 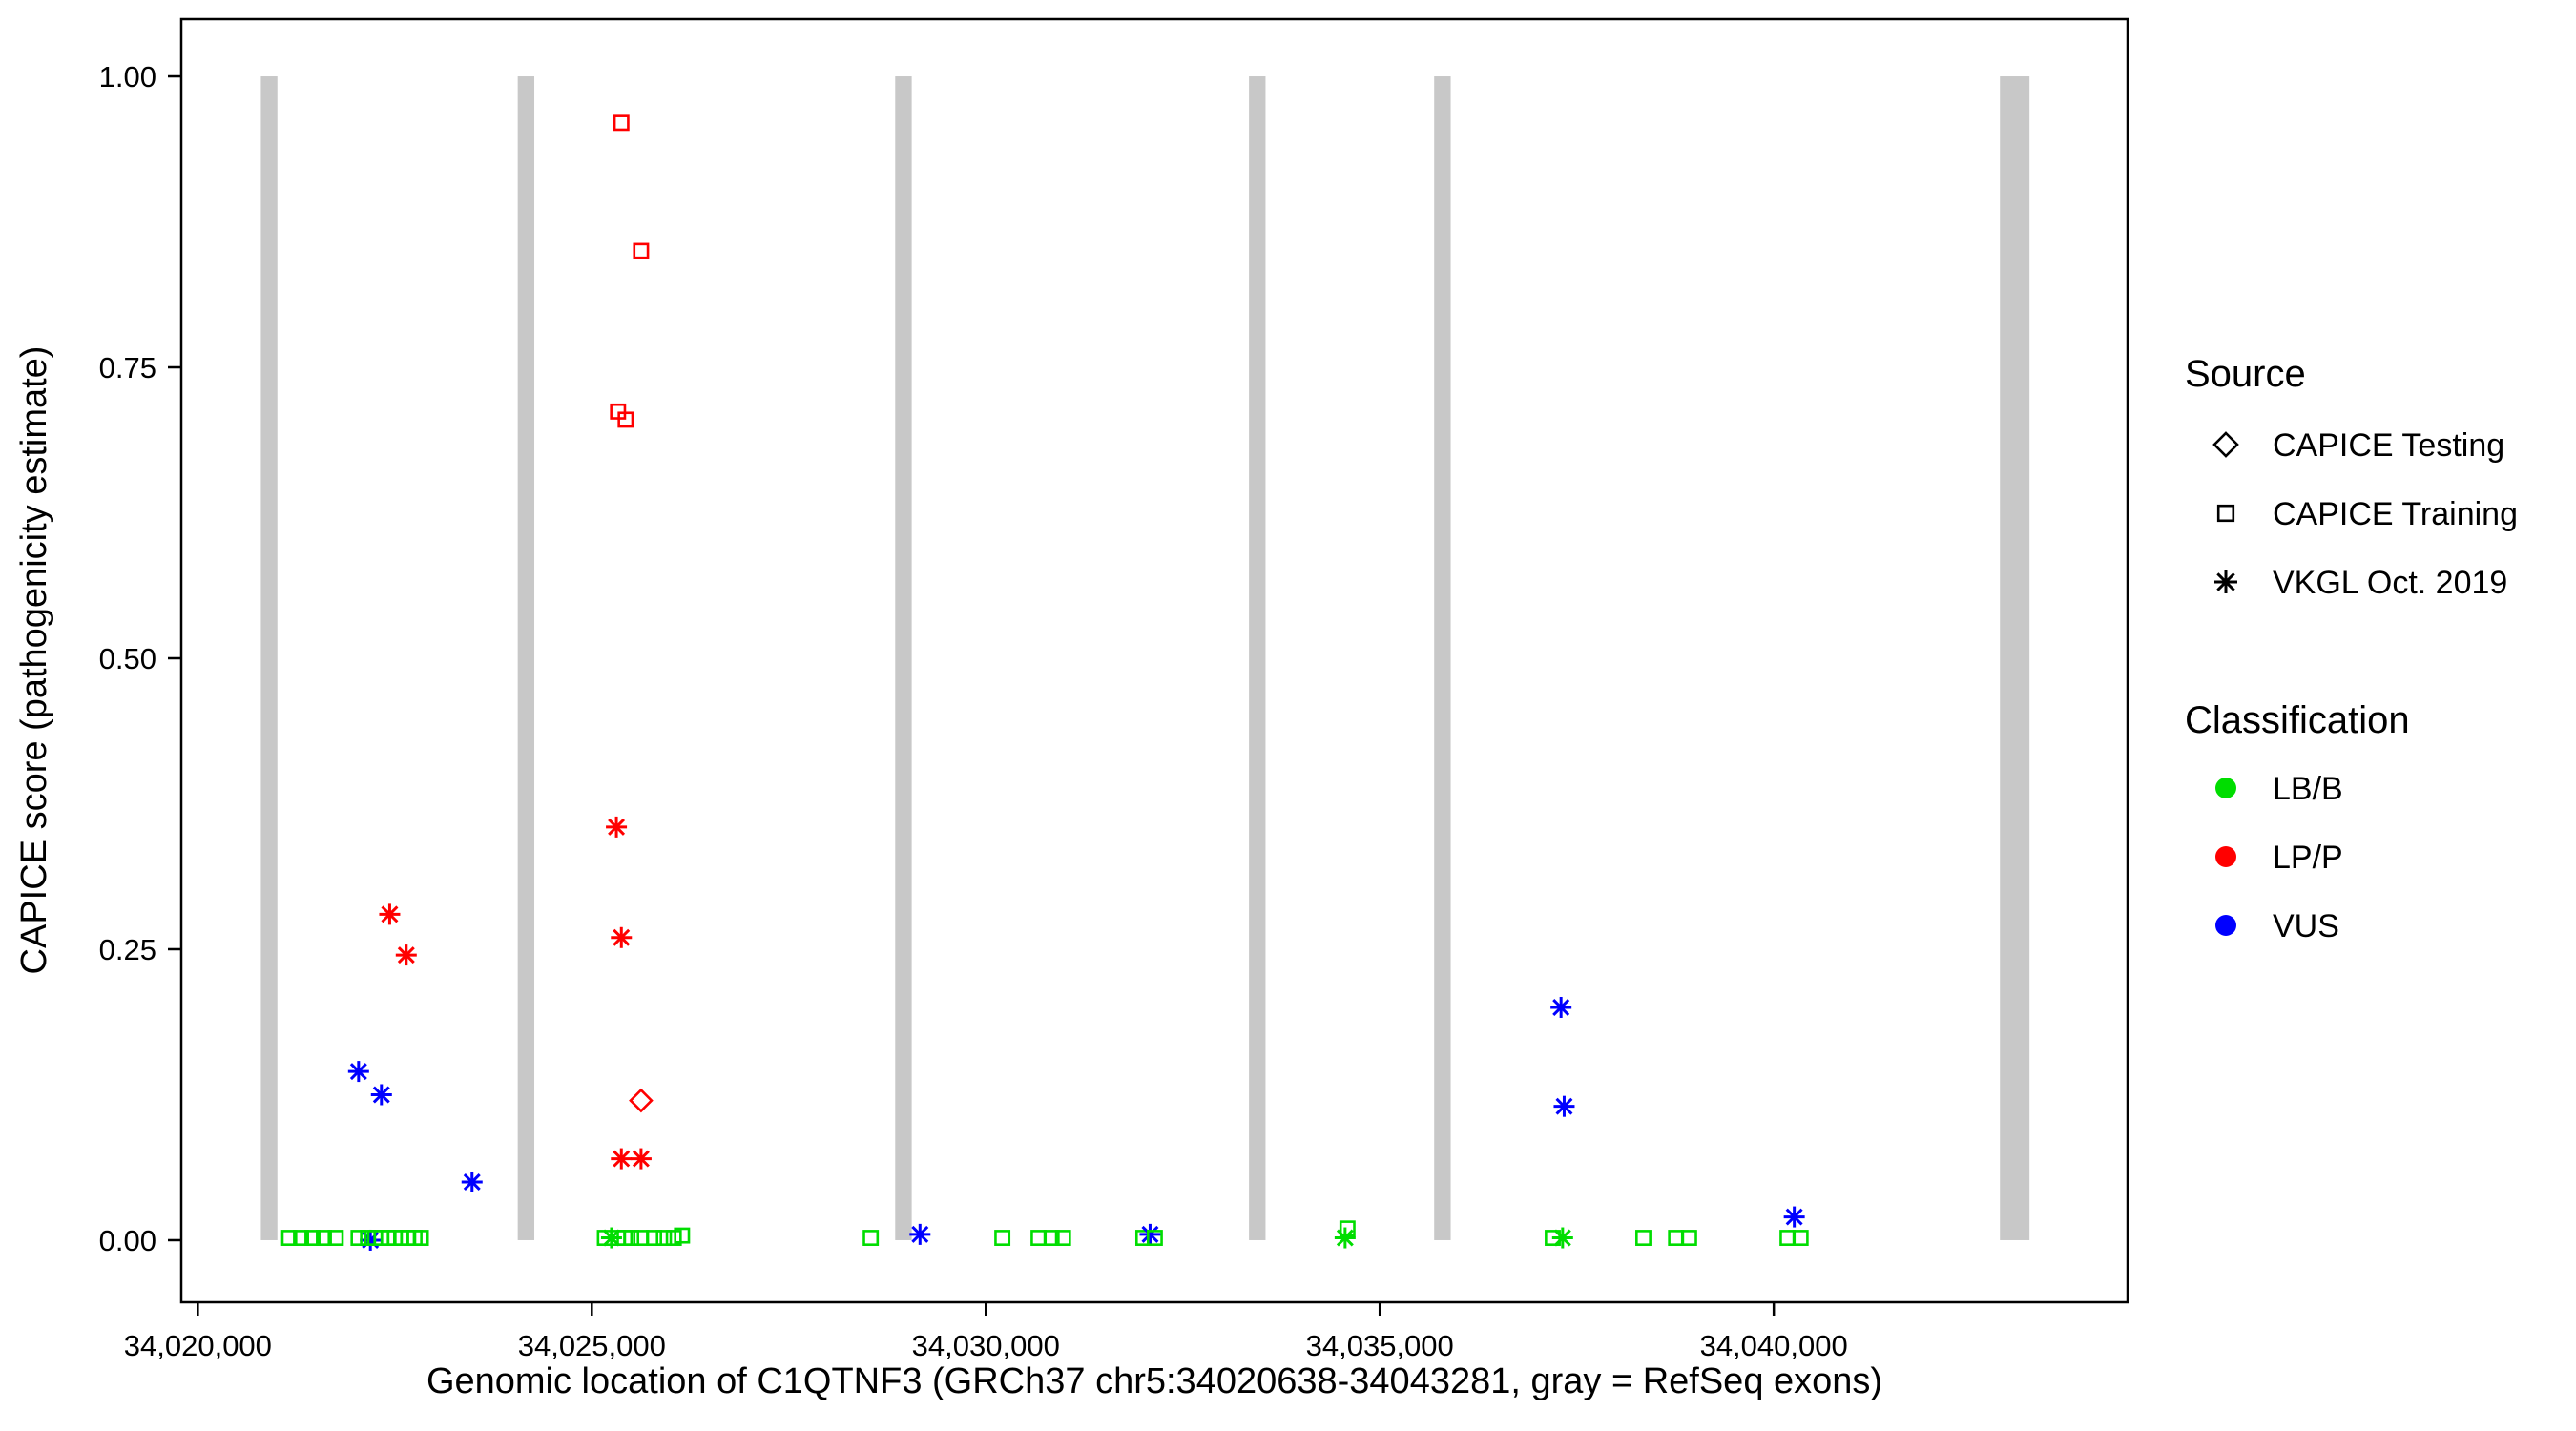 I want to click on legend-classification-item: VUS, so click(x=2277, y=926).